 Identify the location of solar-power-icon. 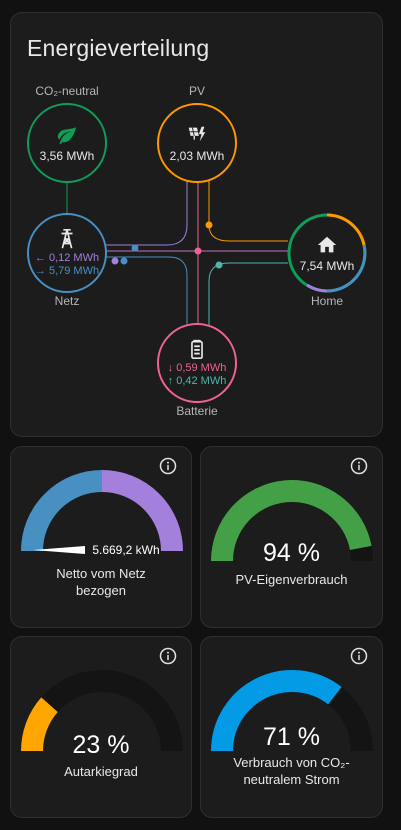
(197, 135).